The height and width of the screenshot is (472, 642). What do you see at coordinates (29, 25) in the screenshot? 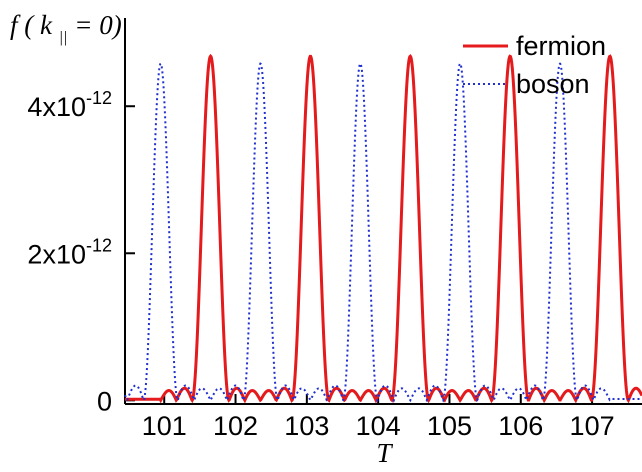
I see `y-axis-label-open: (` at bounding box center [29, 25].